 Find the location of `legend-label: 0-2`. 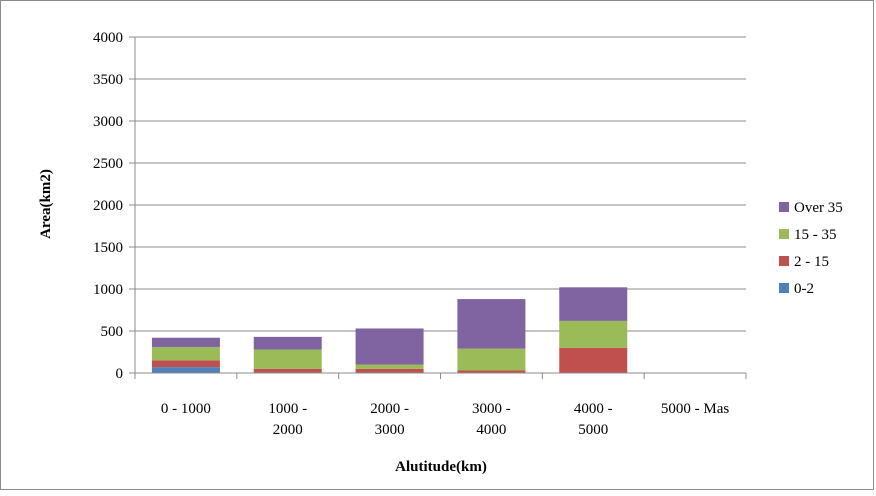

legend-label: 0-2 is located at coordinates (804, 289).